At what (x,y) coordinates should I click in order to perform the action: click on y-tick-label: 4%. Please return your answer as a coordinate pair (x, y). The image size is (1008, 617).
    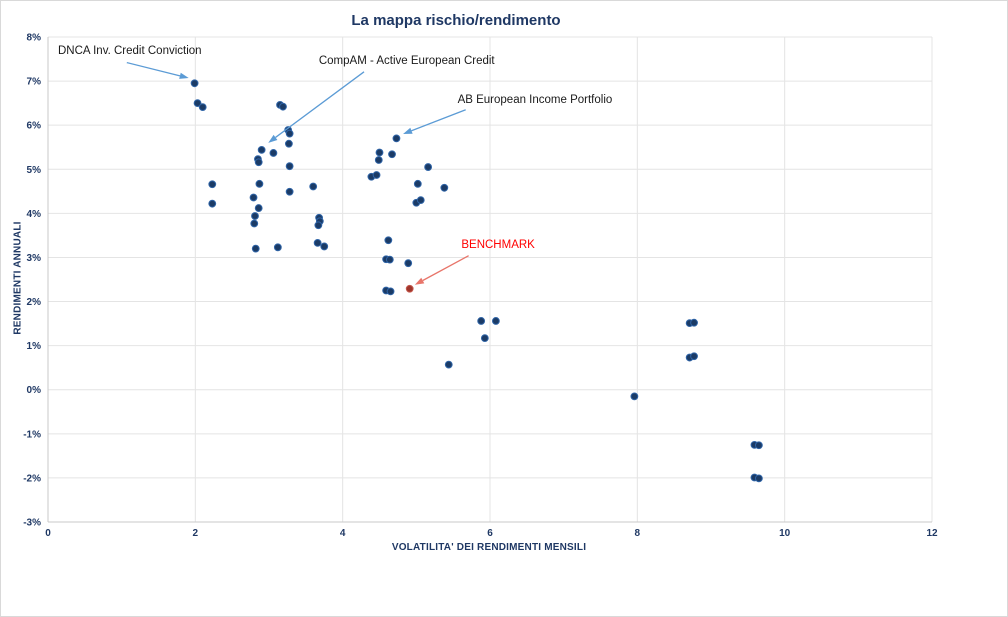
    Looking at the image, I should click on (34, 214).